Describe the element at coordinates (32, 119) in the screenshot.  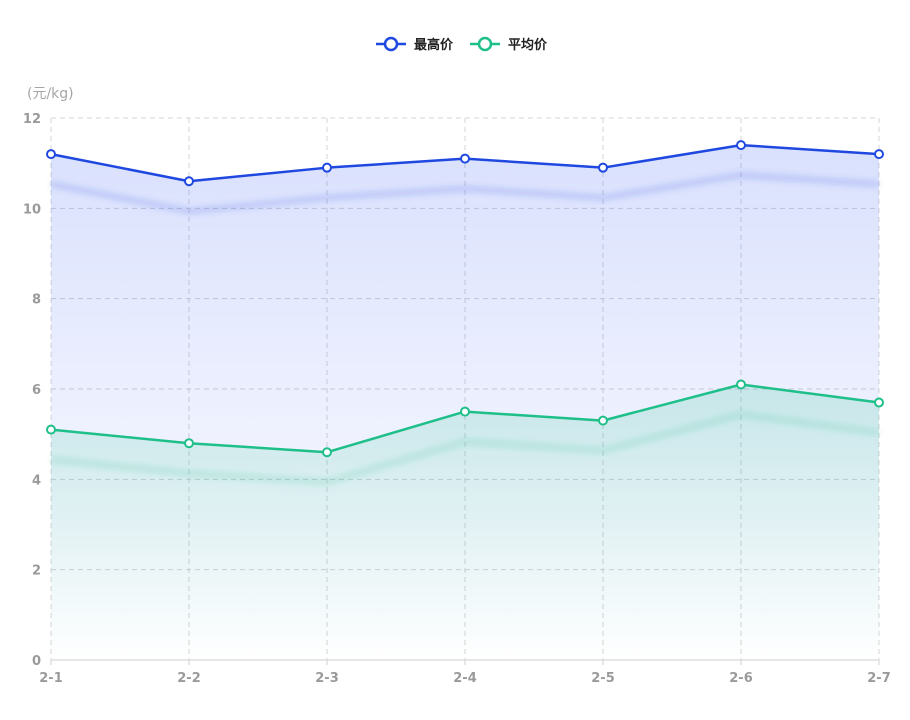
I see `y-tick-label: 12` at that location.